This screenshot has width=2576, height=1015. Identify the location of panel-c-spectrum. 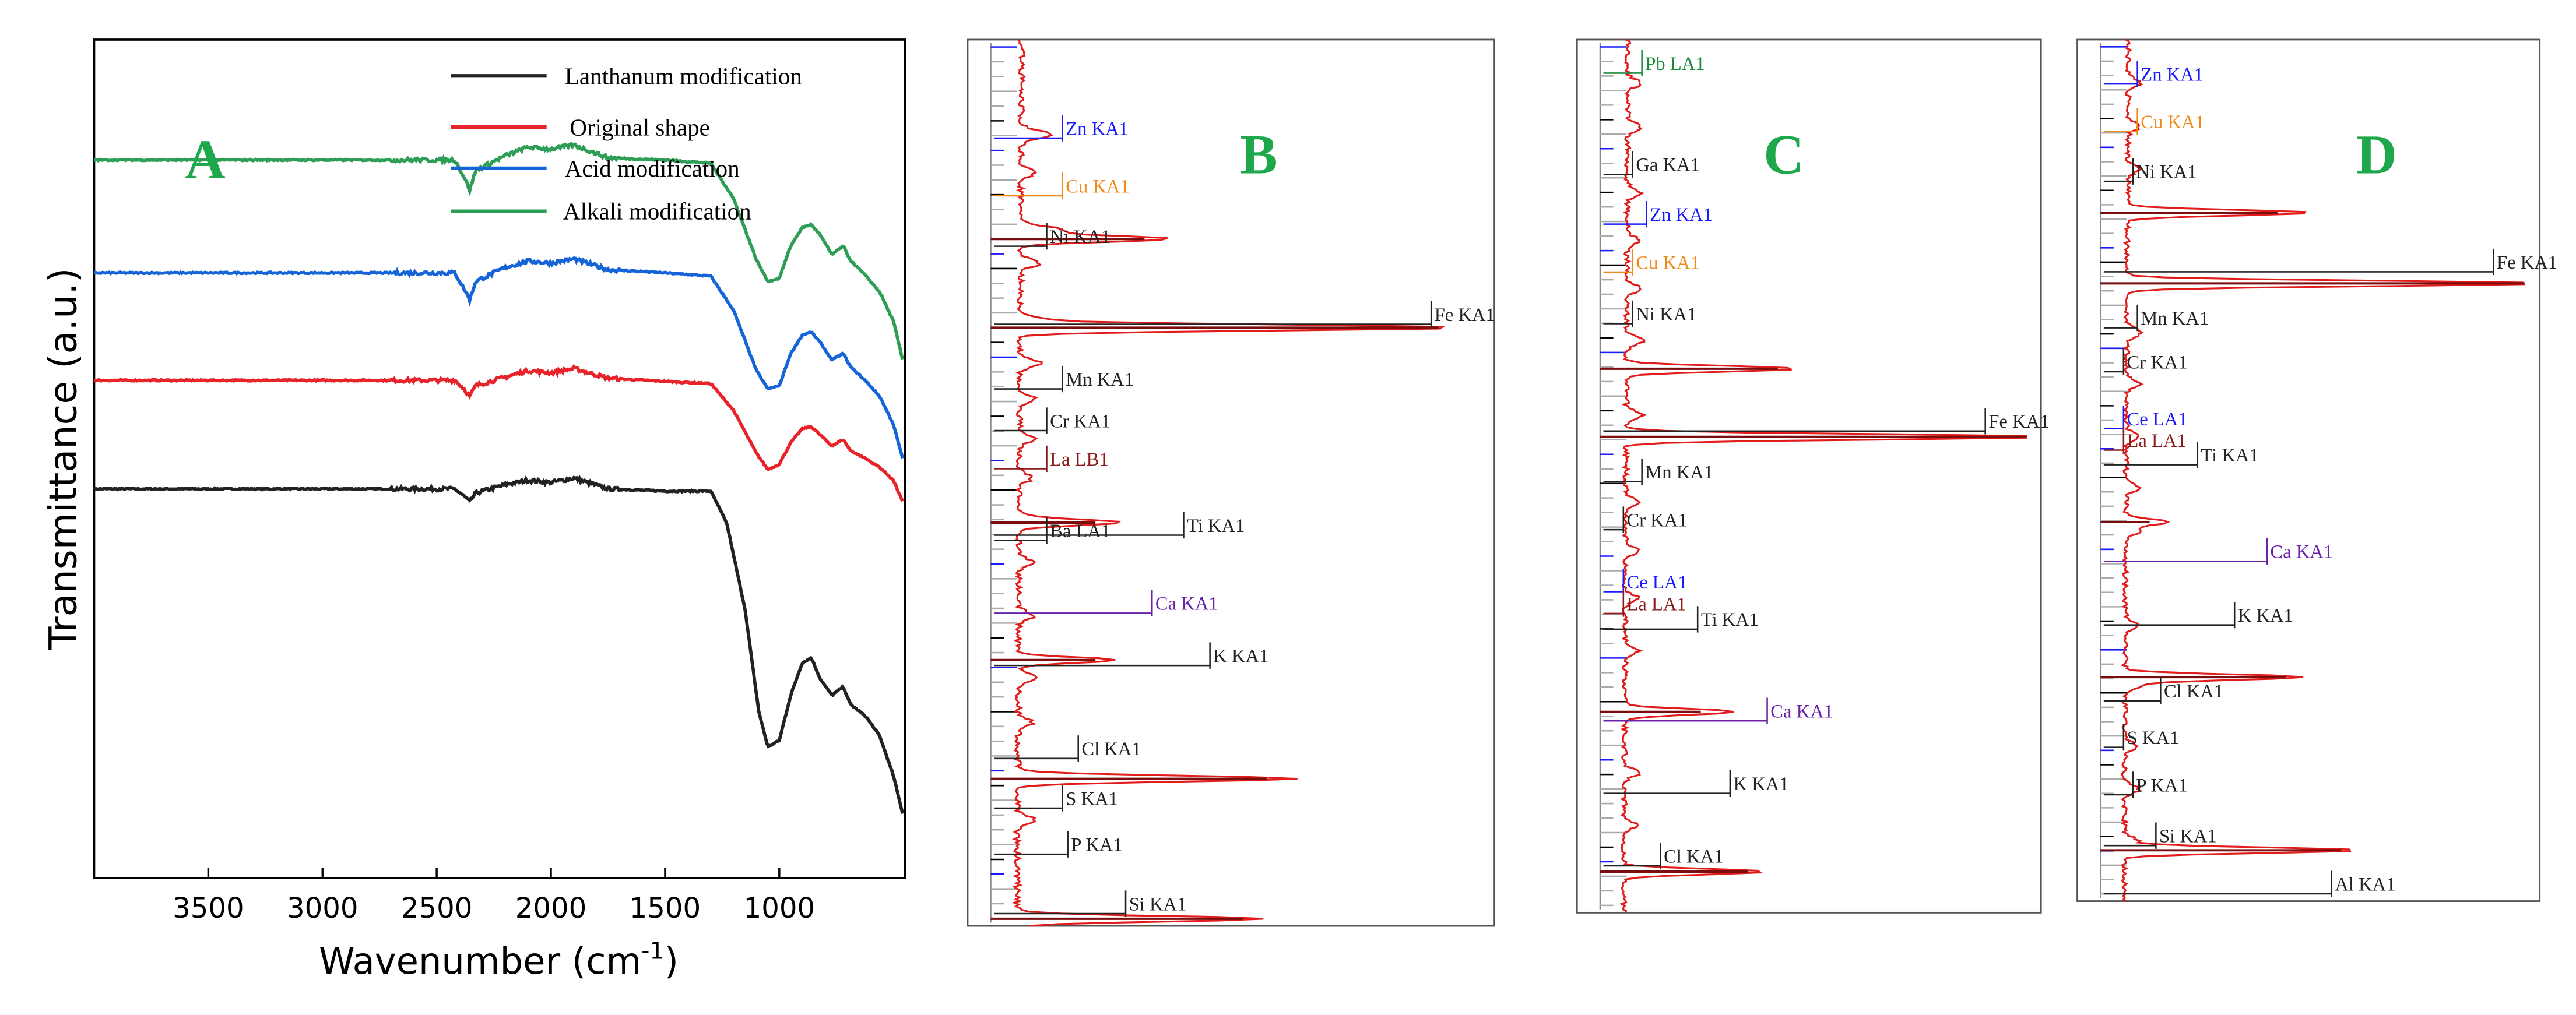
(1813, 475).